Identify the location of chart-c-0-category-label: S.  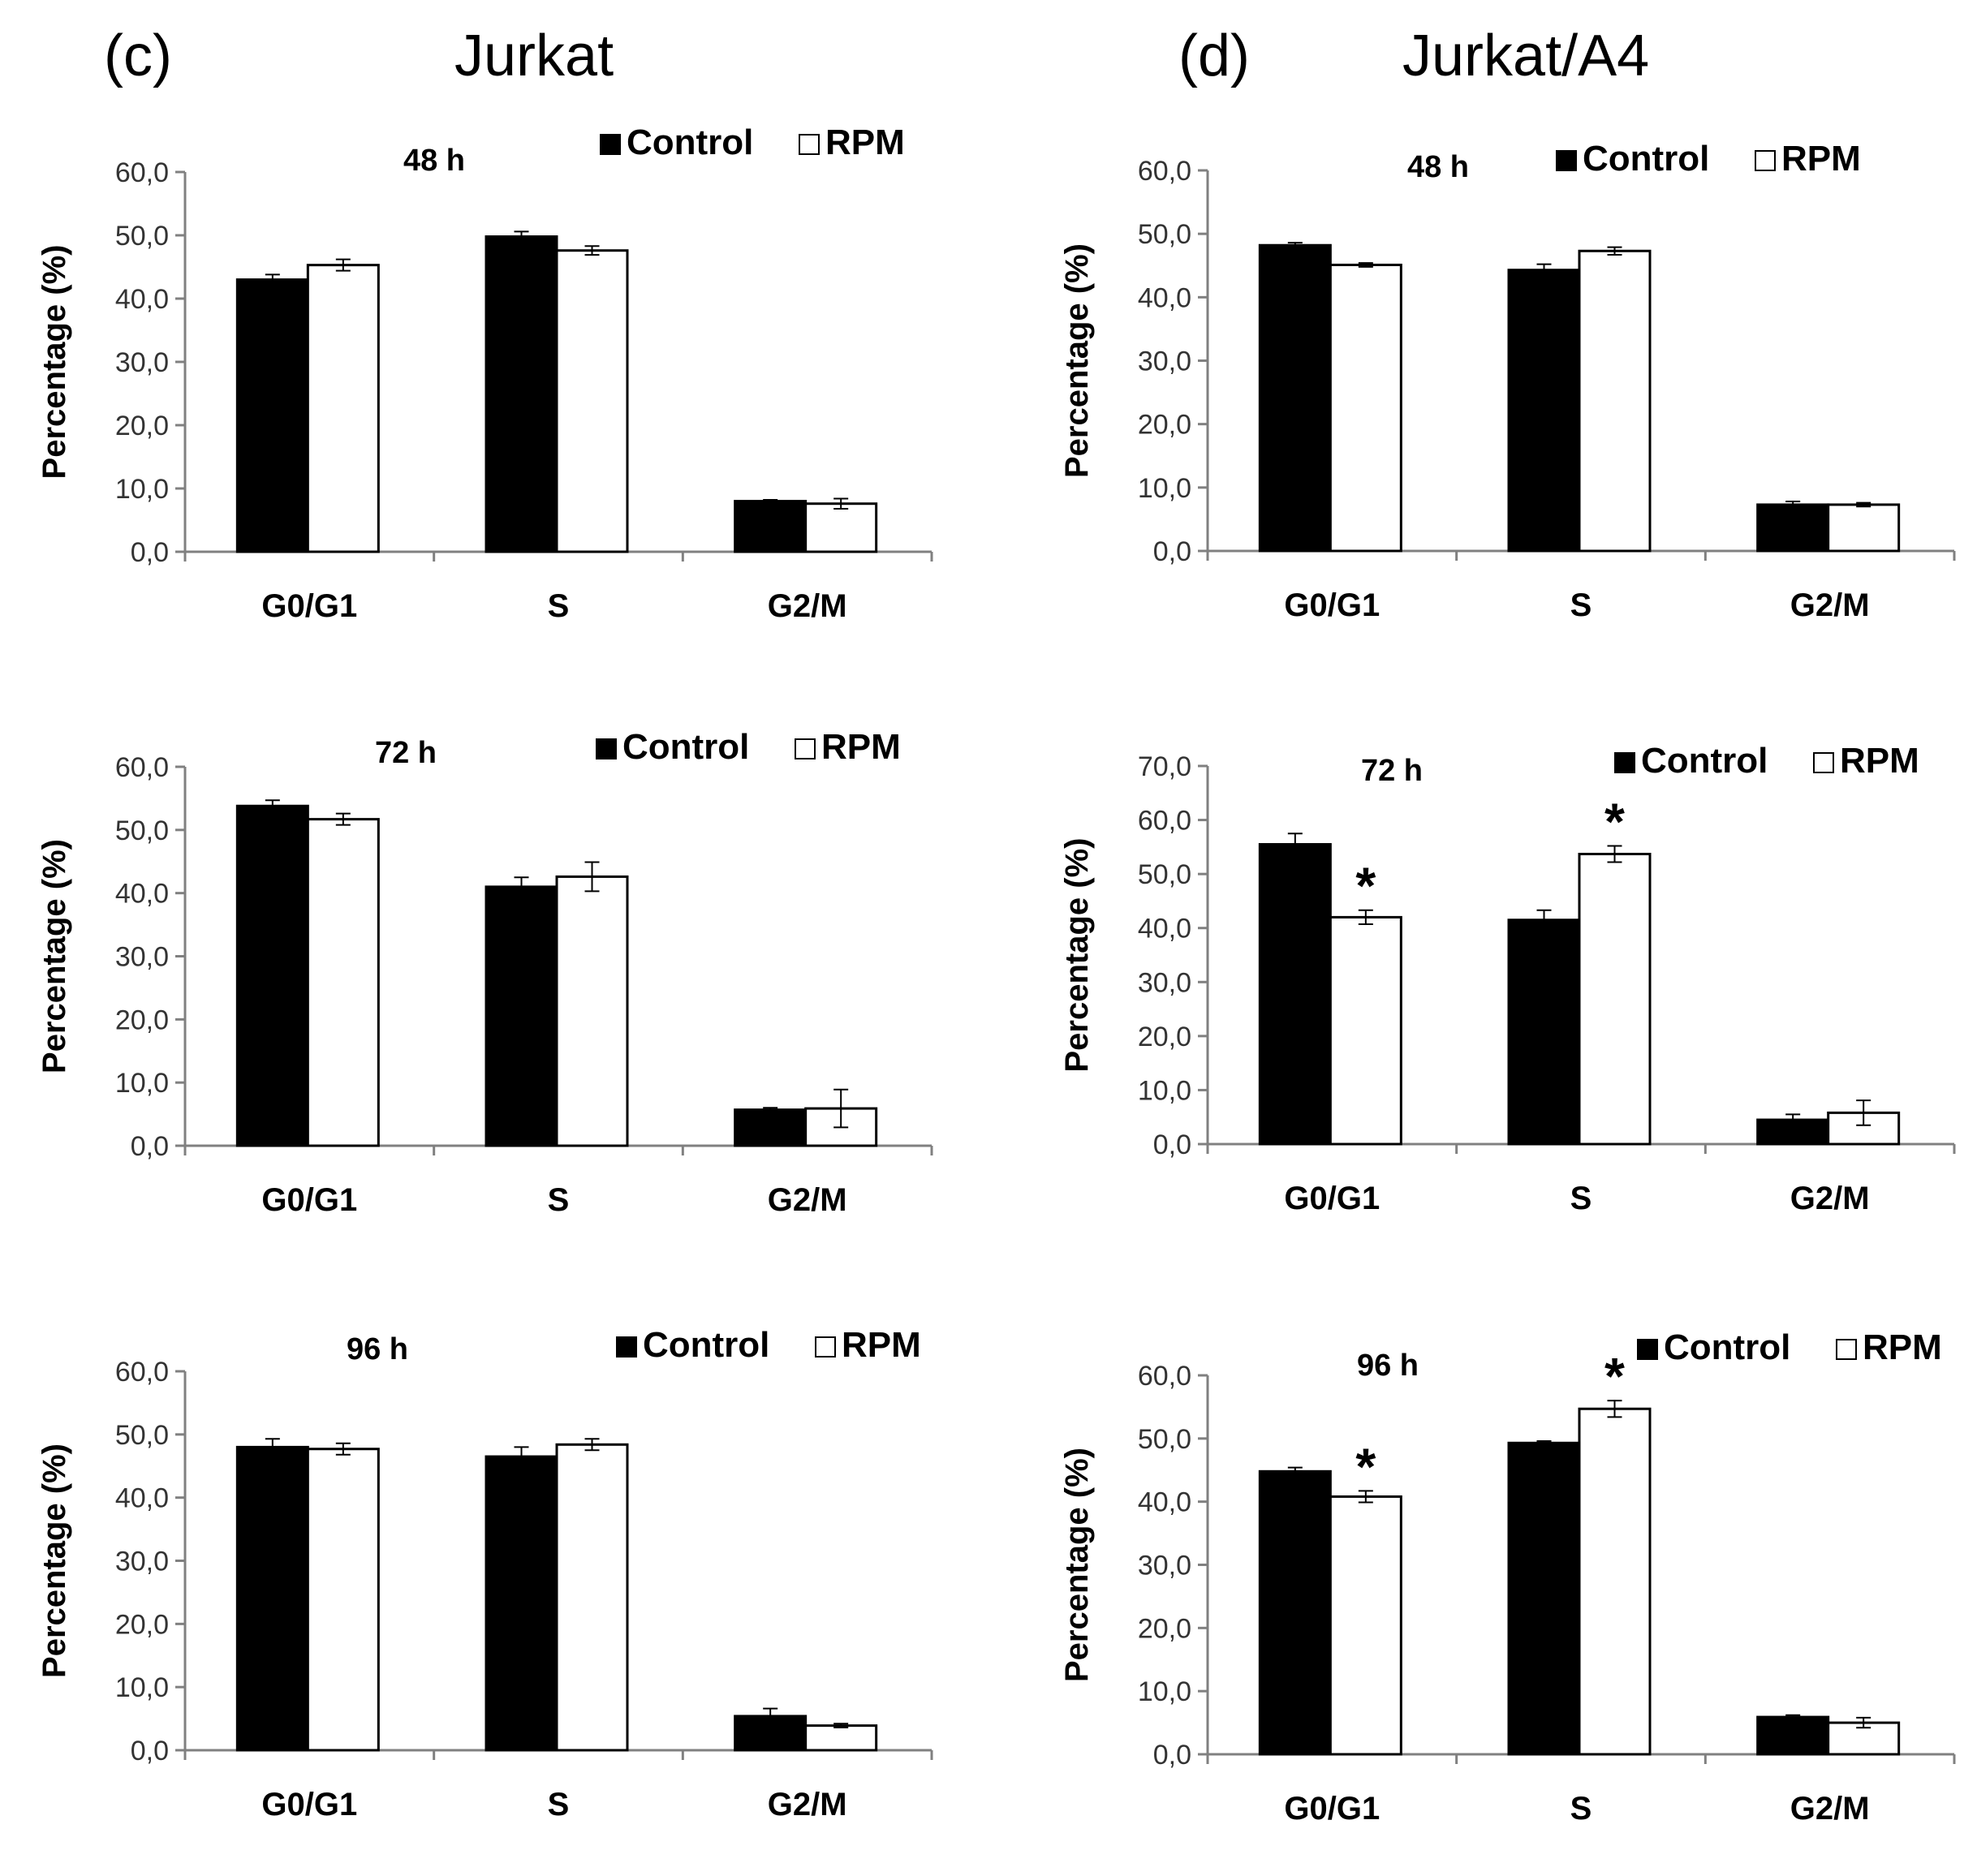
(559, 606).